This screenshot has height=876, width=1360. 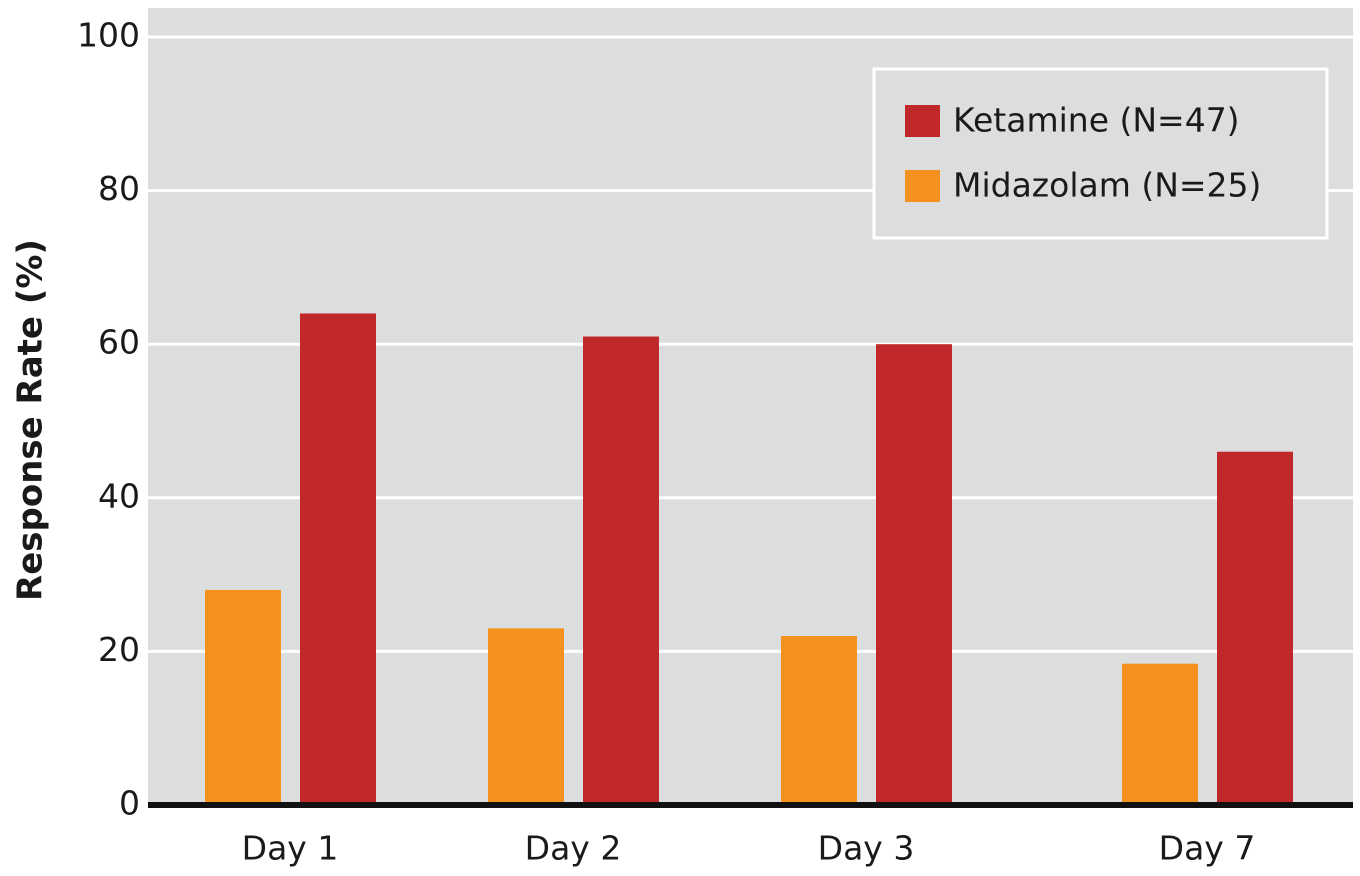 I want to click on x-tick-label: Day 2, so click(x=573, y=848).